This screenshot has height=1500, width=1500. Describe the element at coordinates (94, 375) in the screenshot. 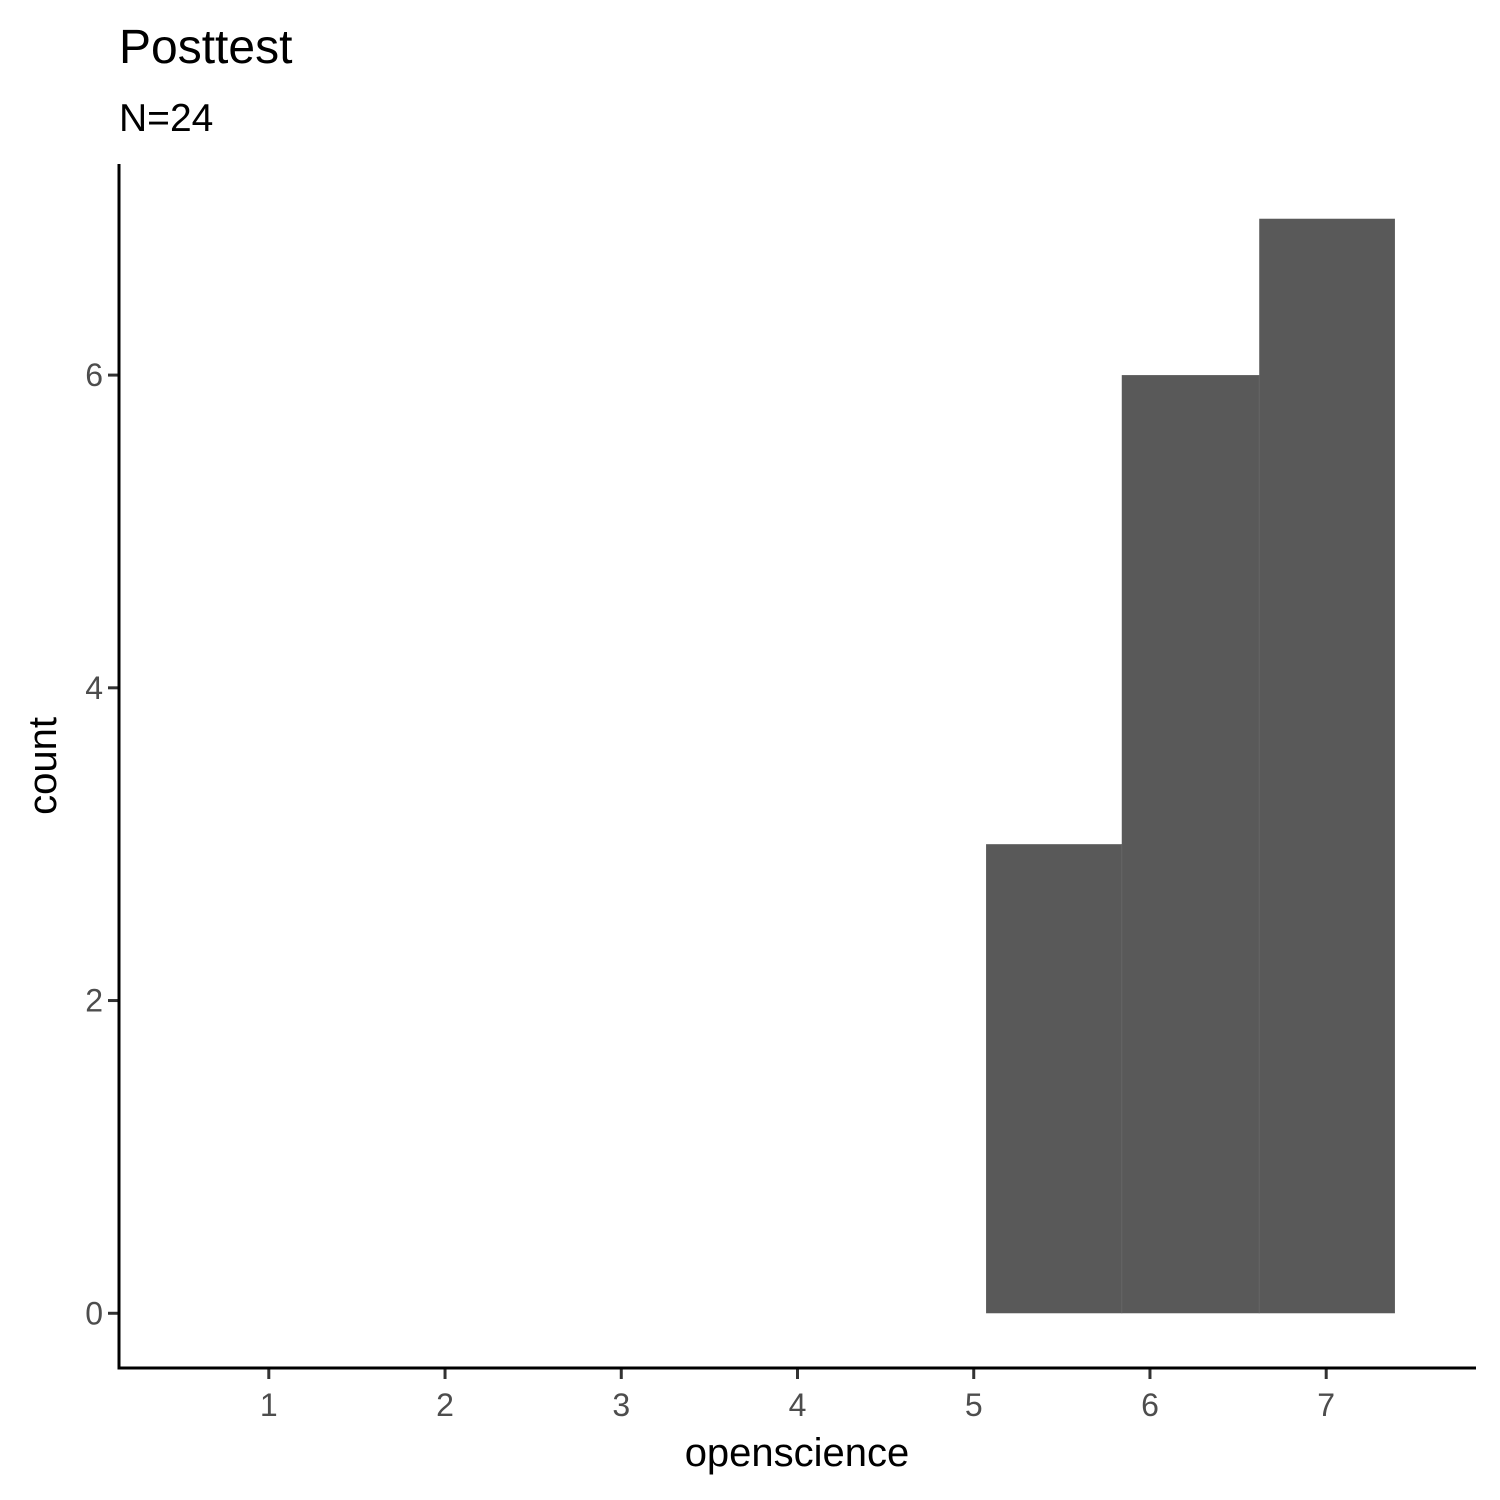

I see `y-tick-label: 6` at that location.